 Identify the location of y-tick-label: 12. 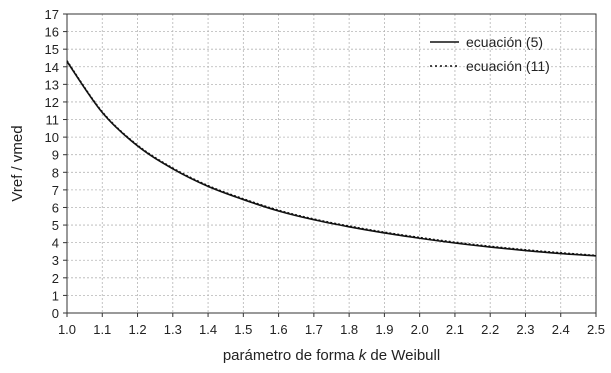
(52, 102).